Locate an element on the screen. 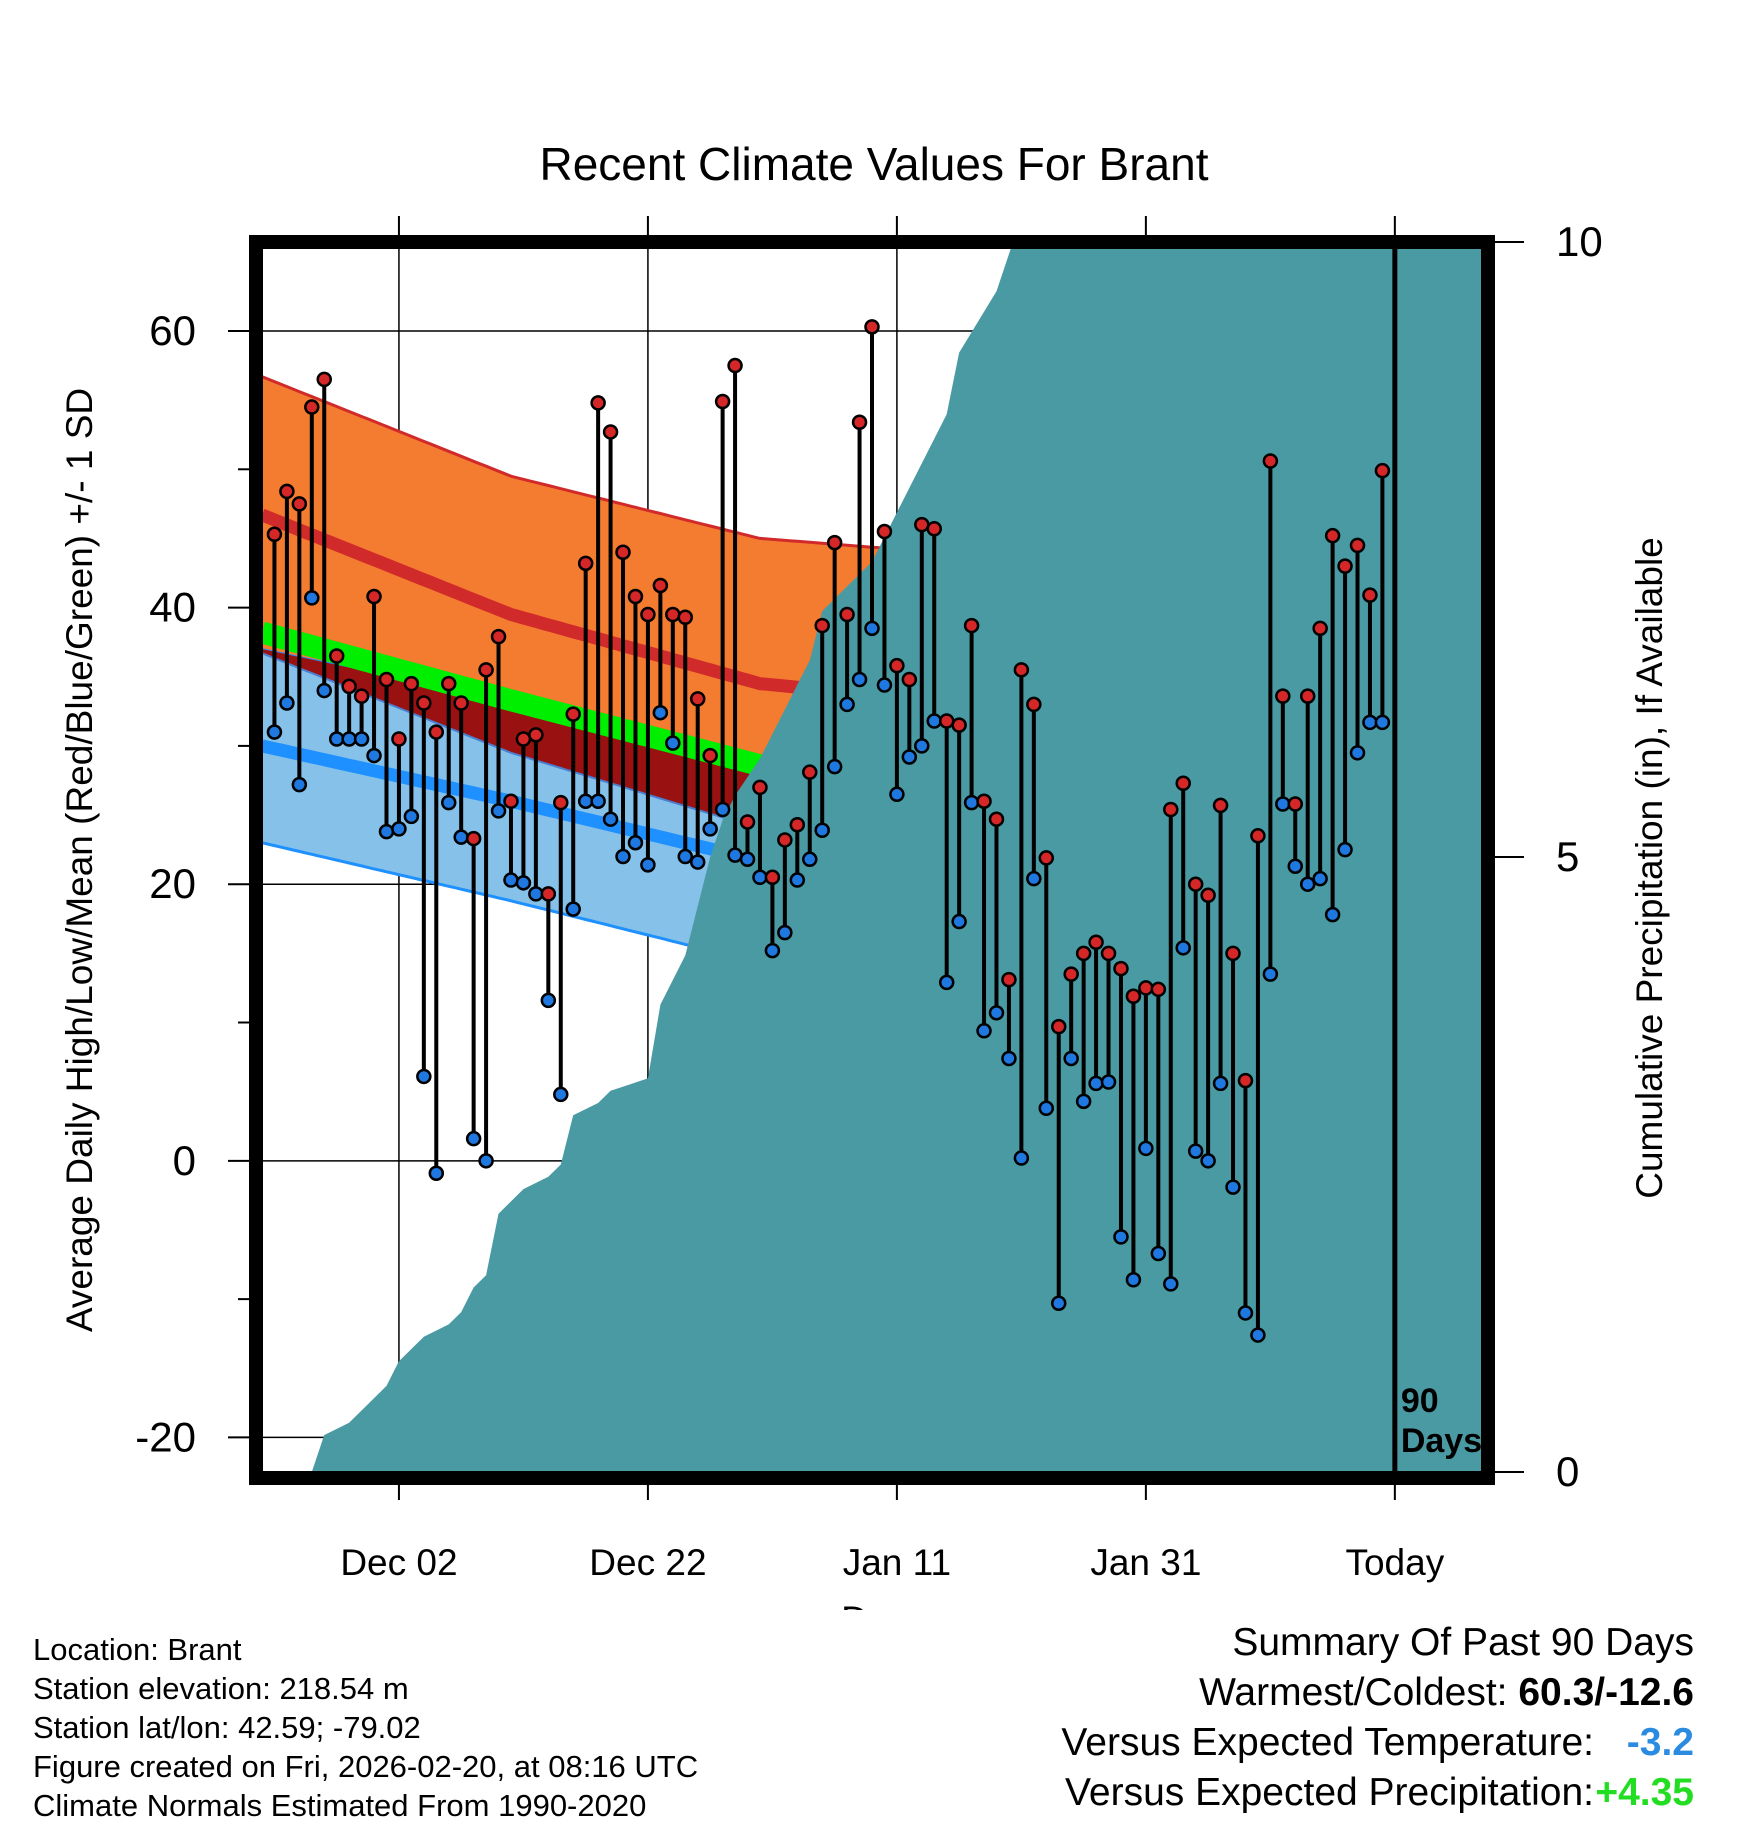 The image size is (1748, 1828). x-tick-label: Dec 02 is located at coordinates (398, 1562).